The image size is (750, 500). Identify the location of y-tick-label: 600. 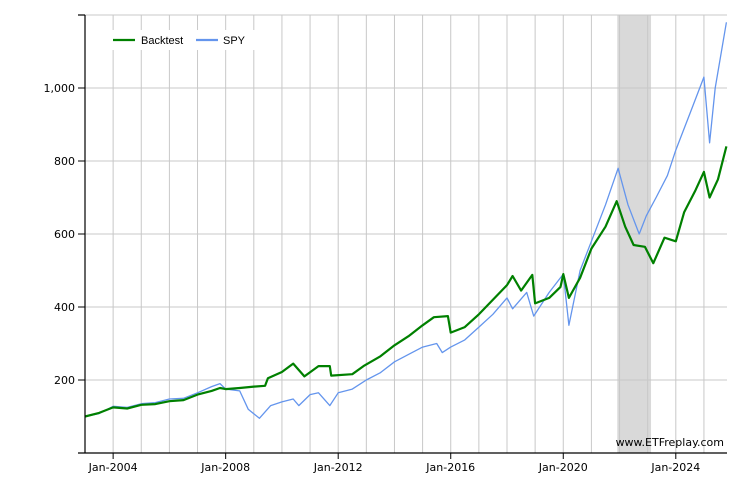
(64, 234).